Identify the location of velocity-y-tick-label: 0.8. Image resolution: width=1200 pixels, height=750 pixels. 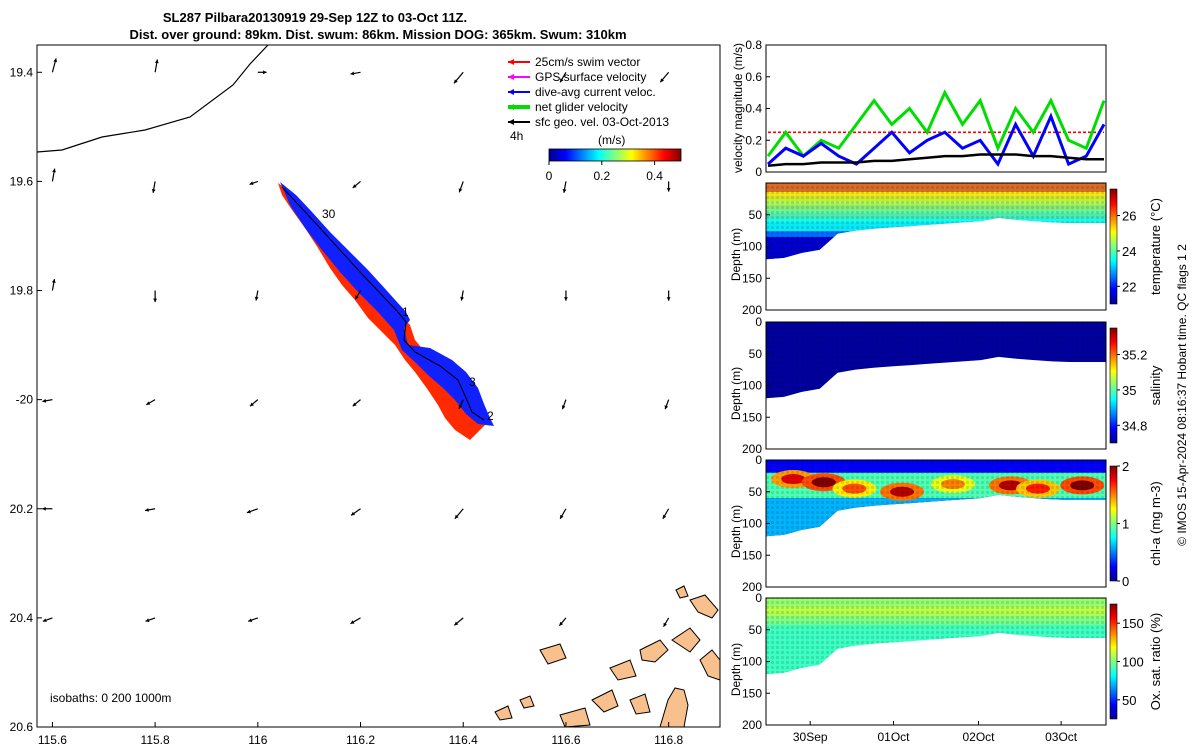
(753, 45).